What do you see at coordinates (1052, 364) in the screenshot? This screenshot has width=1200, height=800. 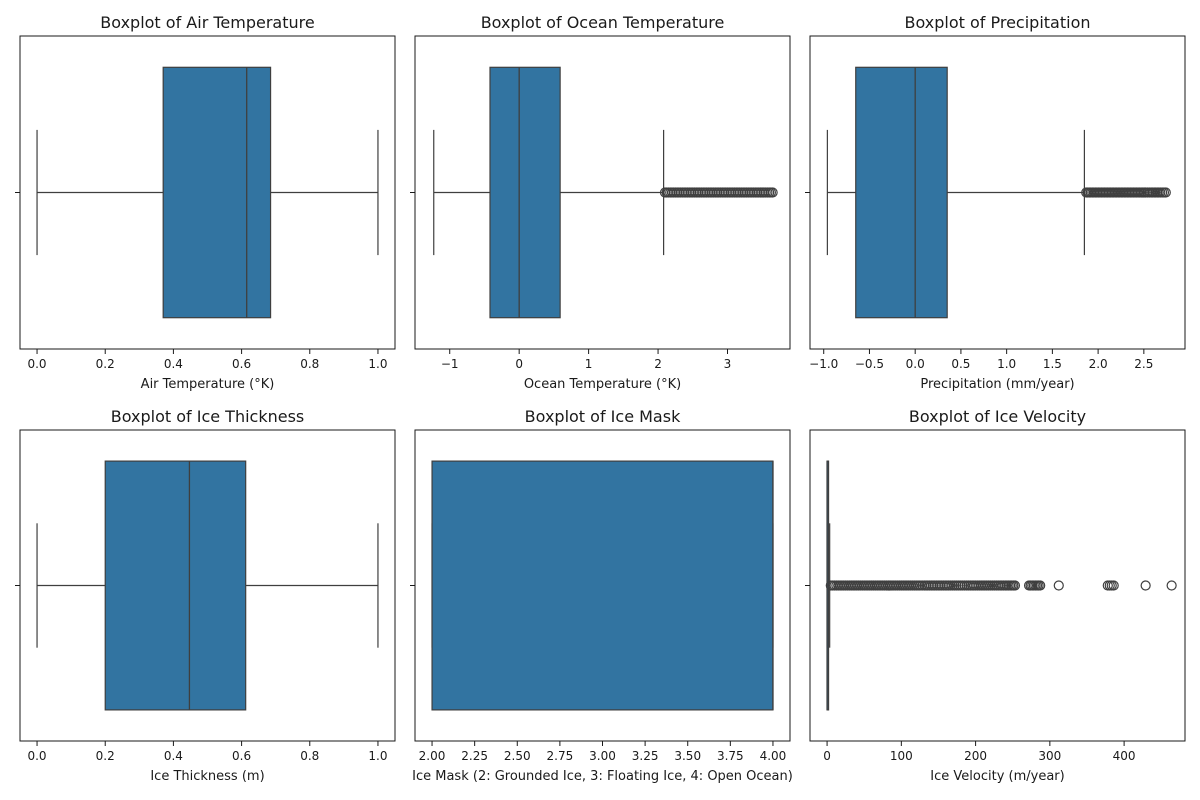 I see `x-tick-label: 1.5` at bounding box center [1052, 364].